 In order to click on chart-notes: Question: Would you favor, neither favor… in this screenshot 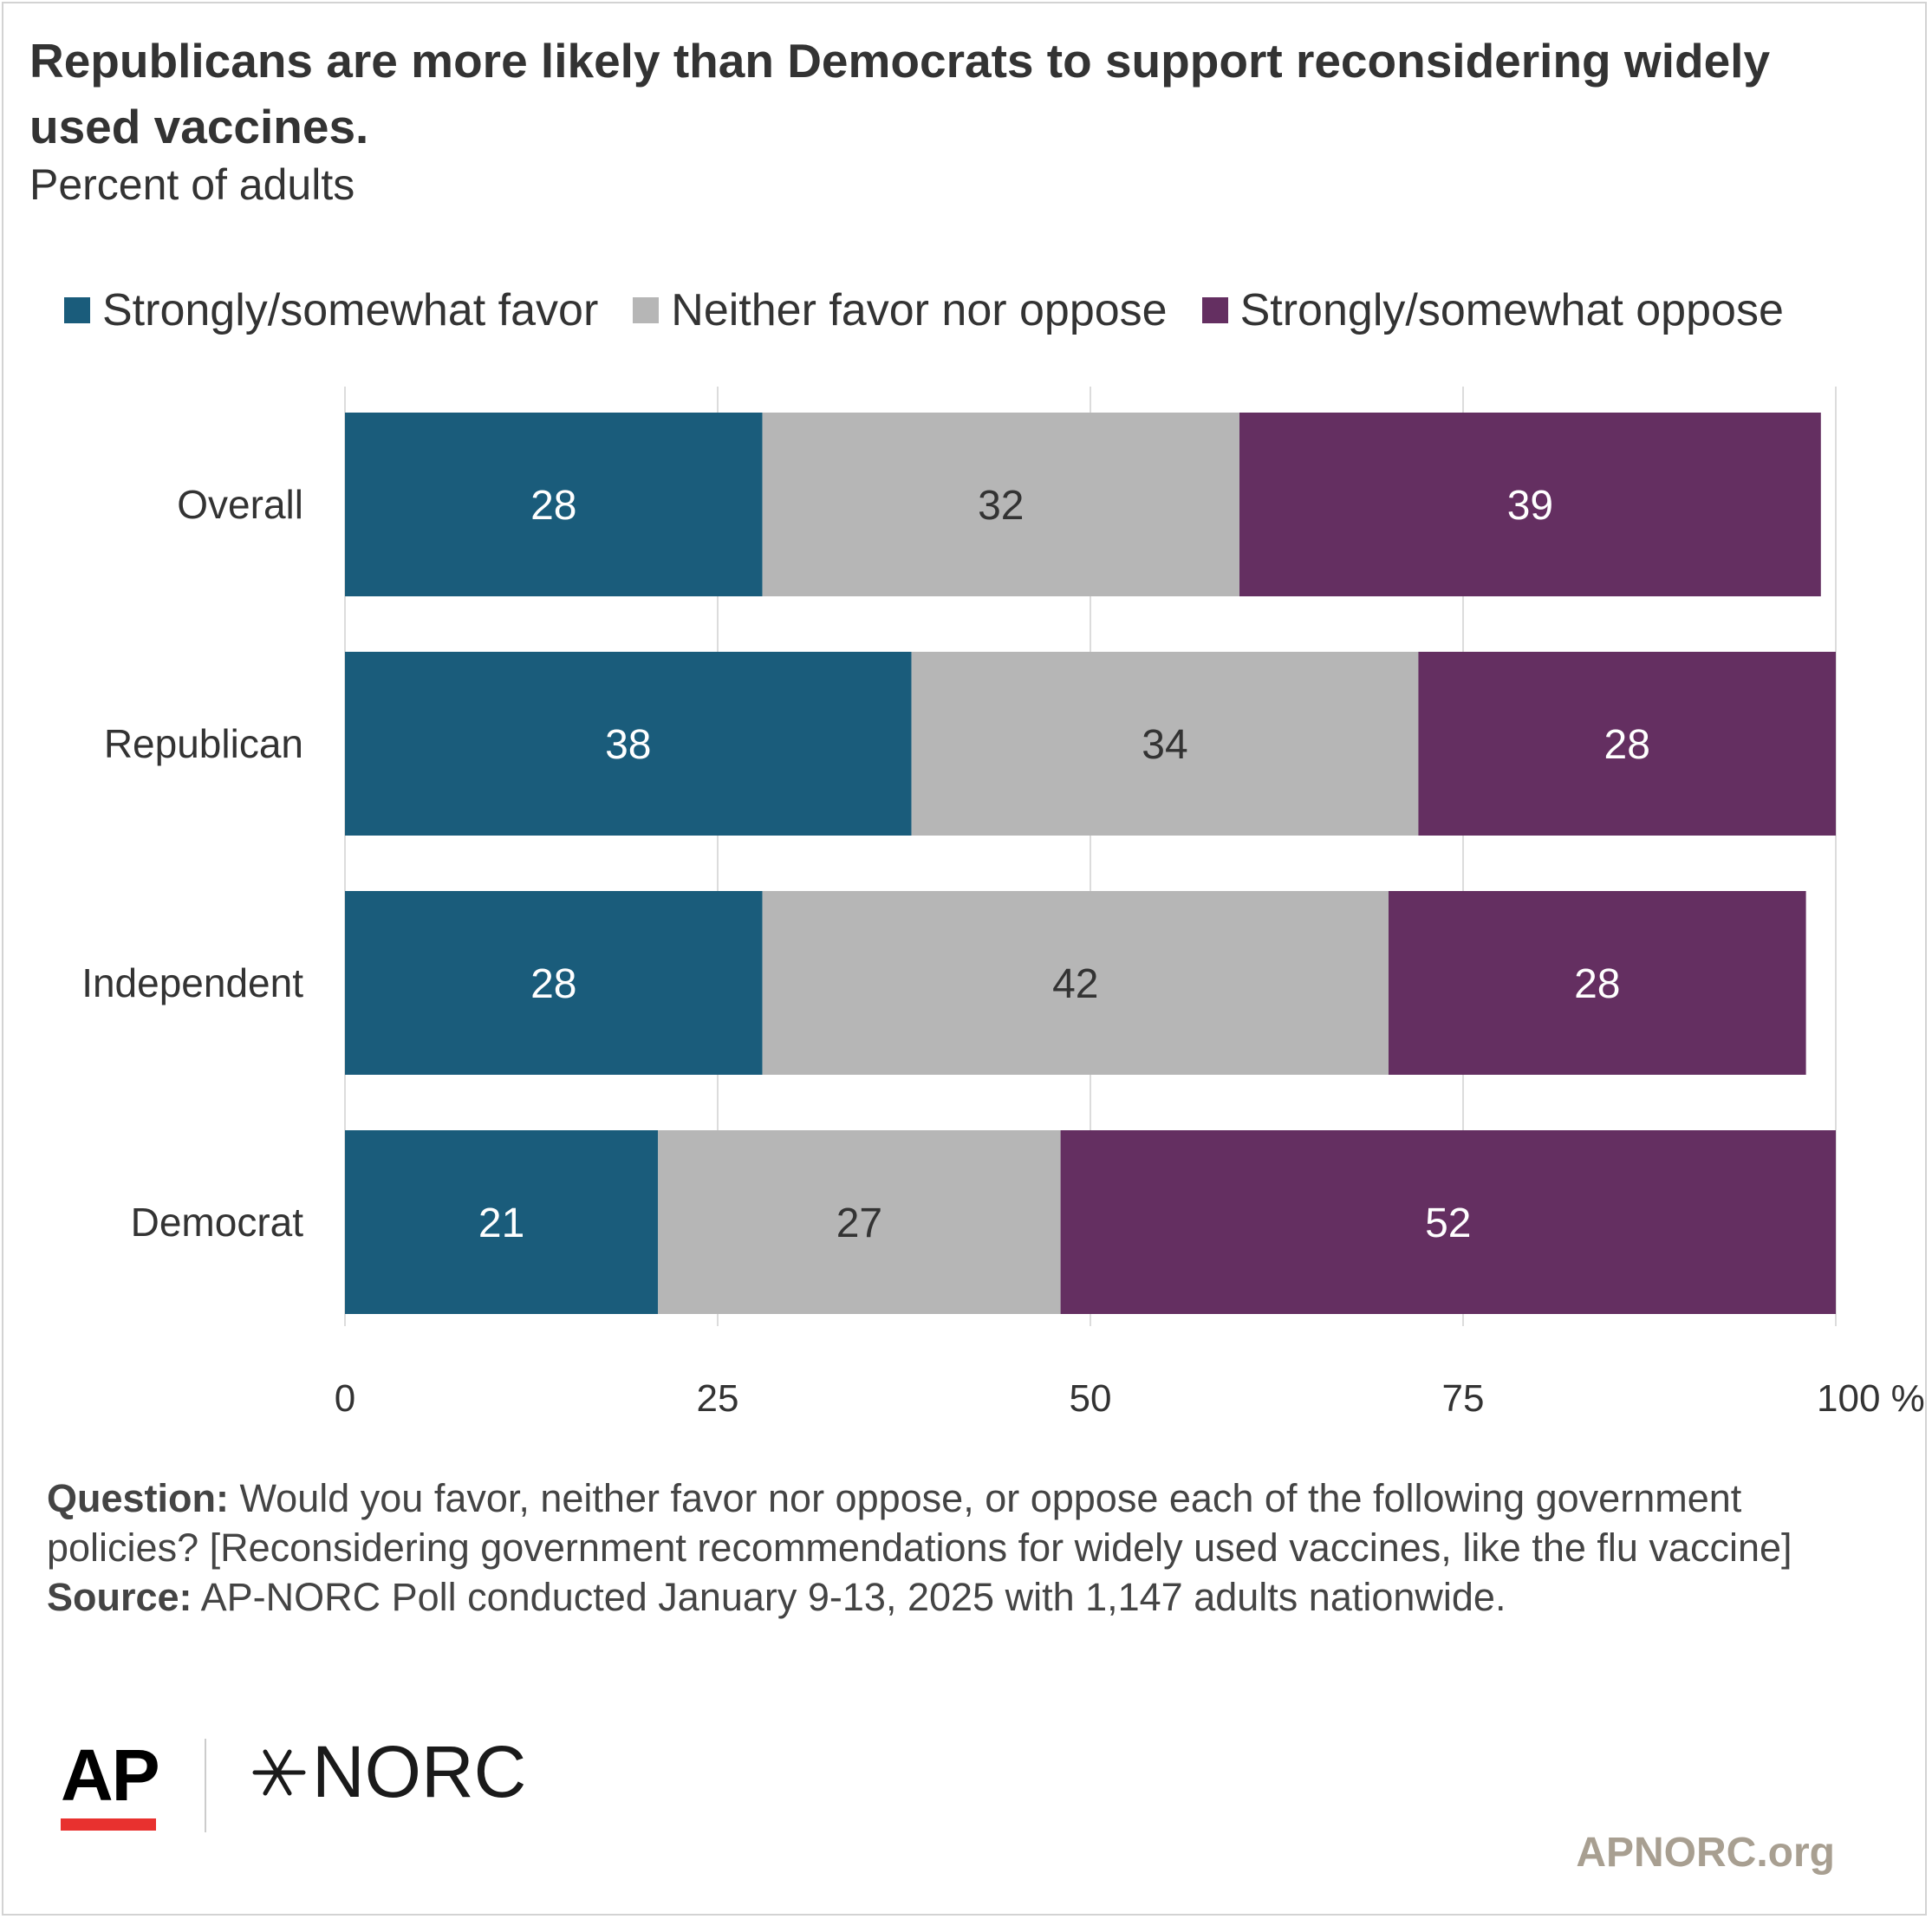, I will do `click(961, 1547)`.